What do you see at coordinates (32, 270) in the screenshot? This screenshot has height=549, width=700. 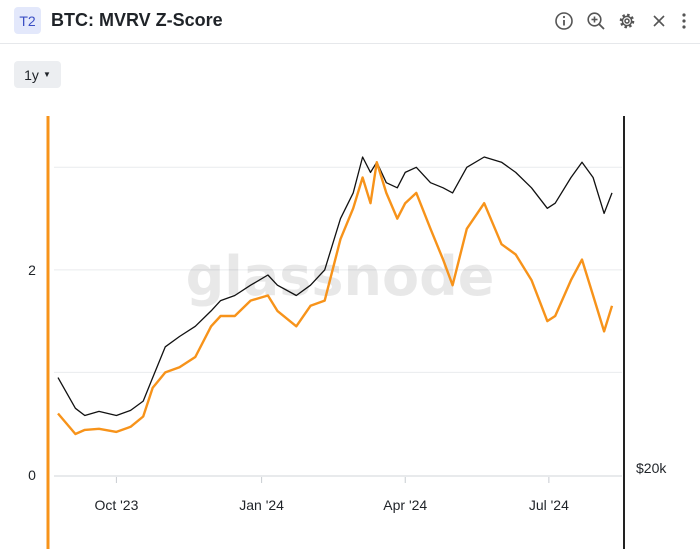 I see `y-tick-label: 2` at bounding box center [32, 270].